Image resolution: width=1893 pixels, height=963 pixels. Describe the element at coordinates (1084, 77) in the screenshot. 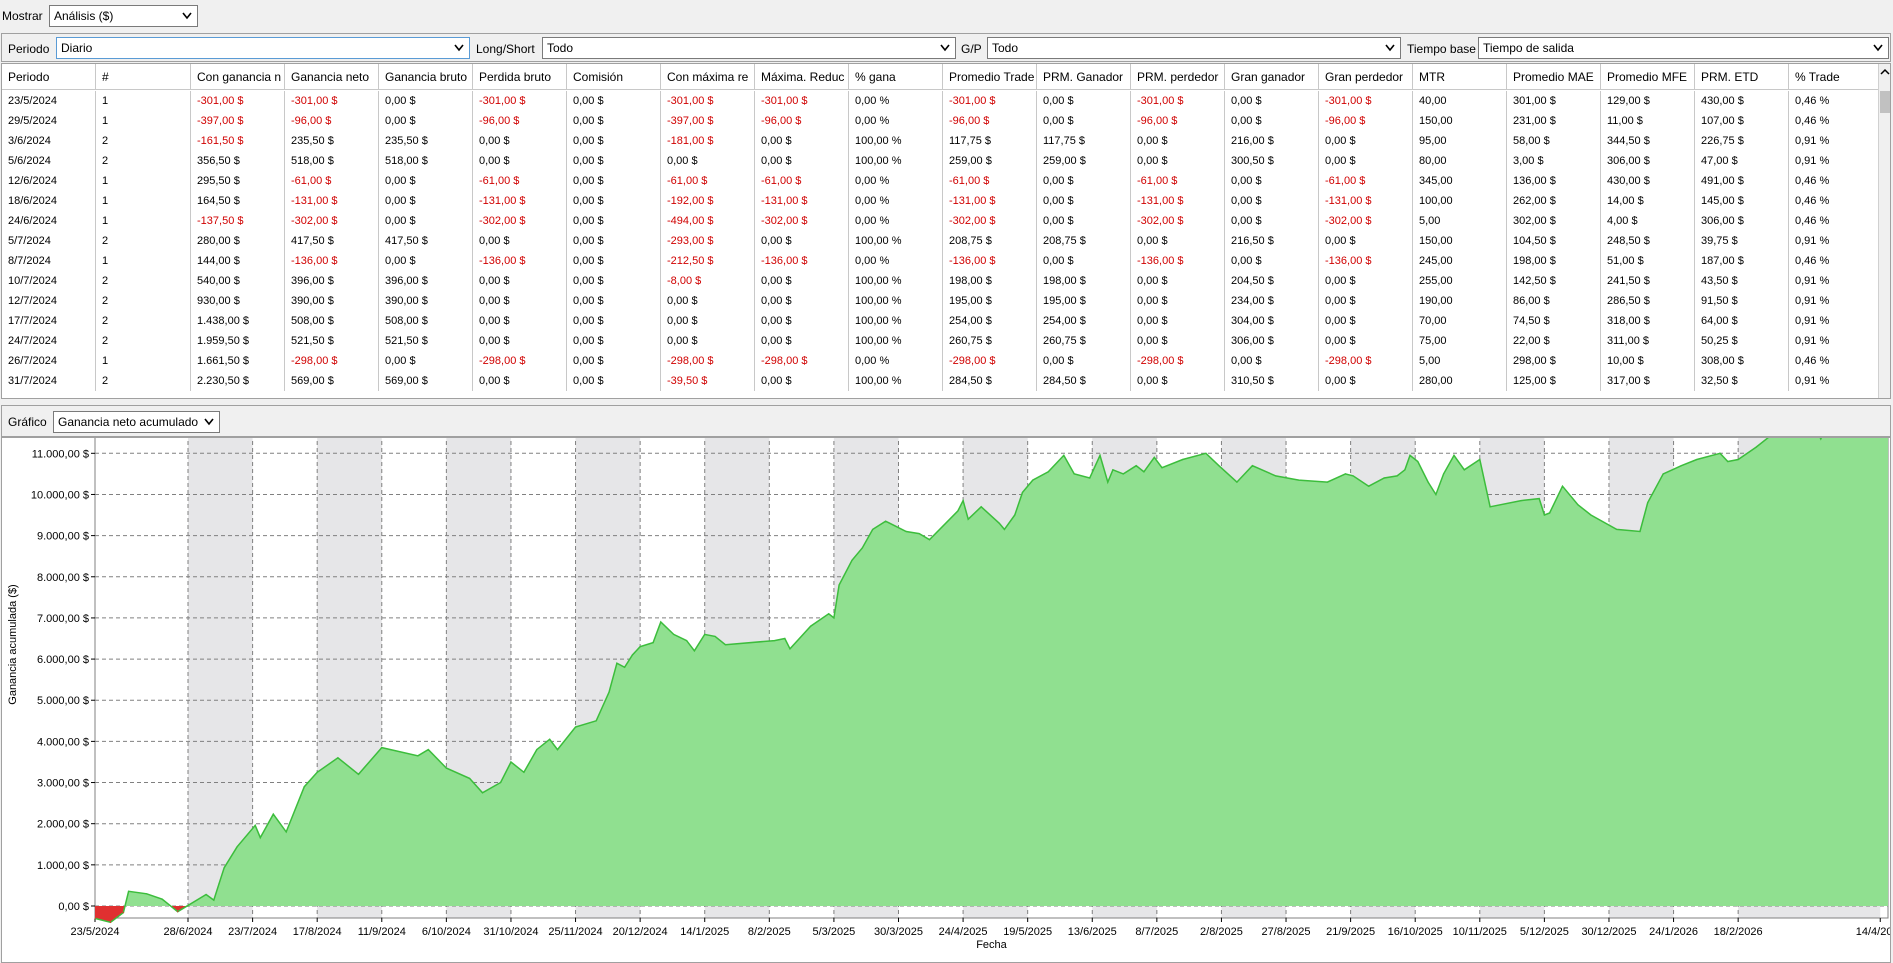

I see `column-header-avg-winner: PRM. Ganador` at that location.